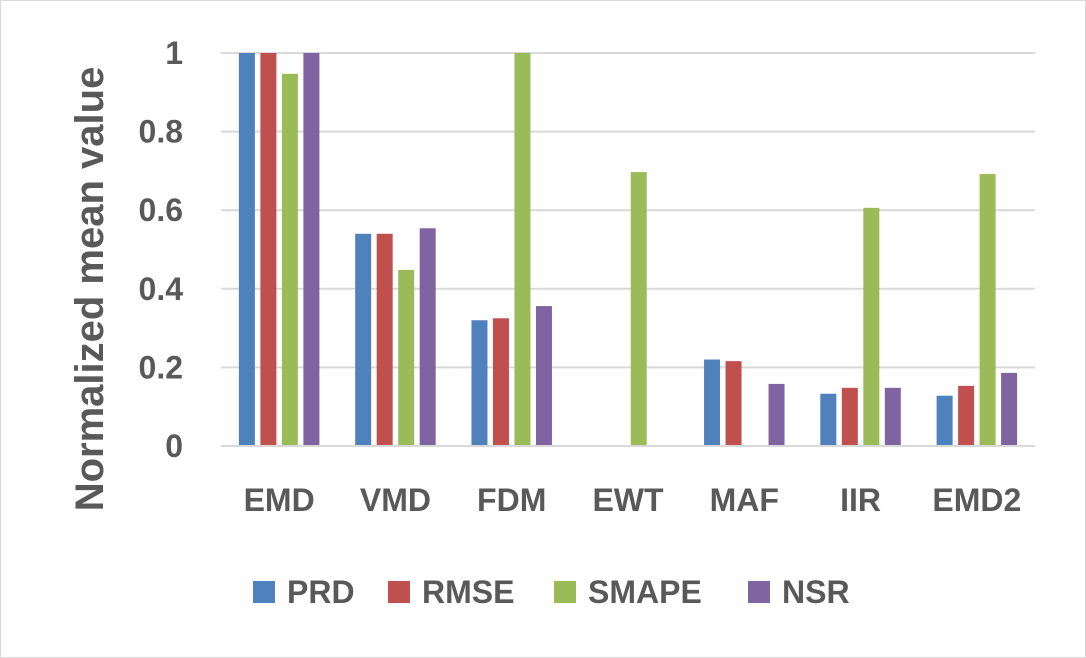 The height and width of the screenshot is (658, 1086). I want to click on legend-label-smape: SMAPE, so click(645, 592).